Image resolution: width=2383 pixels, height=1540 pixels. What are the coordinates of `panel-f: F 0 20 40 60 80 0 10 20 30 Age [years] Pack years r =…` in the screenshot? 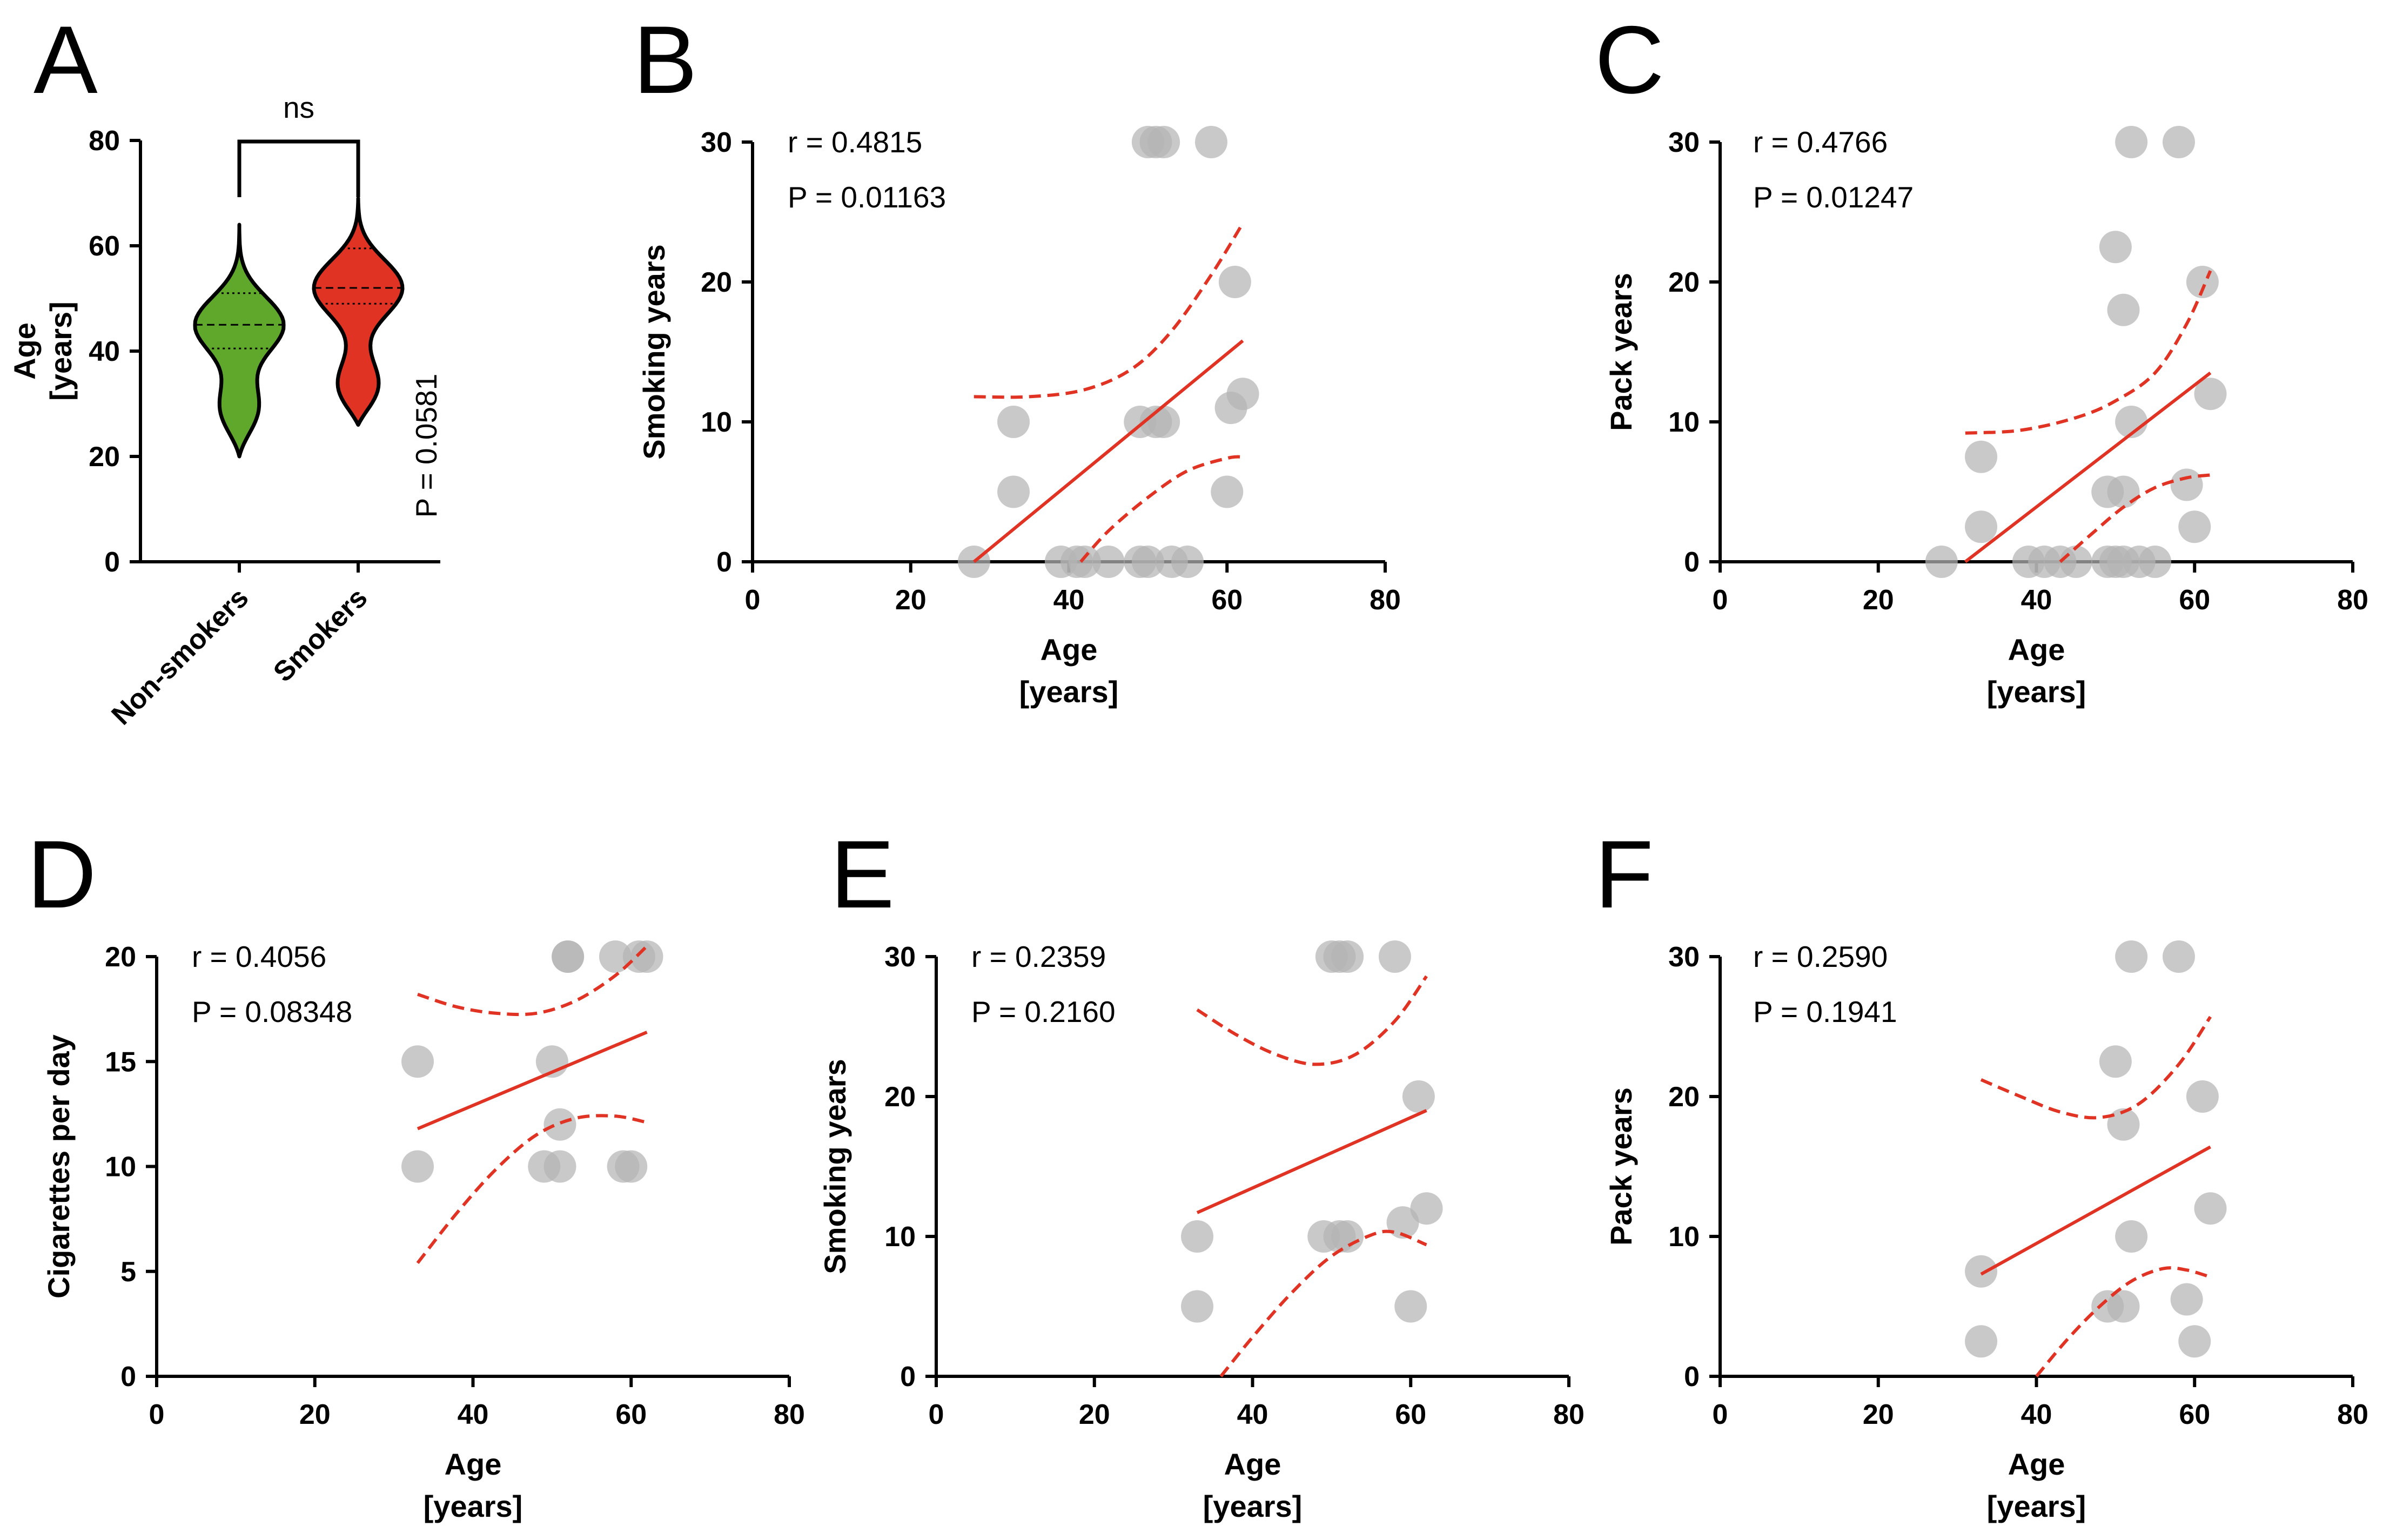 It's located at (1981, 1172).